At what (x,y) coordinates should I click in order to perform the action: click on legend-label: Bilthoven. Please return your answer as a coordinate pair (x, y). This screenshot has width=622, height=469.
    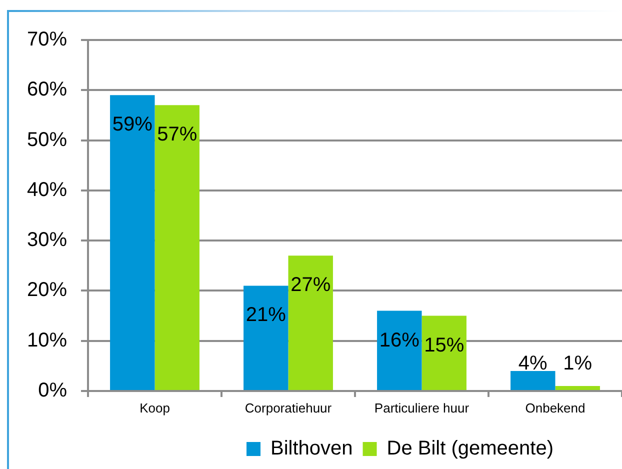
    Looking at the image, I should click on (311, 449).